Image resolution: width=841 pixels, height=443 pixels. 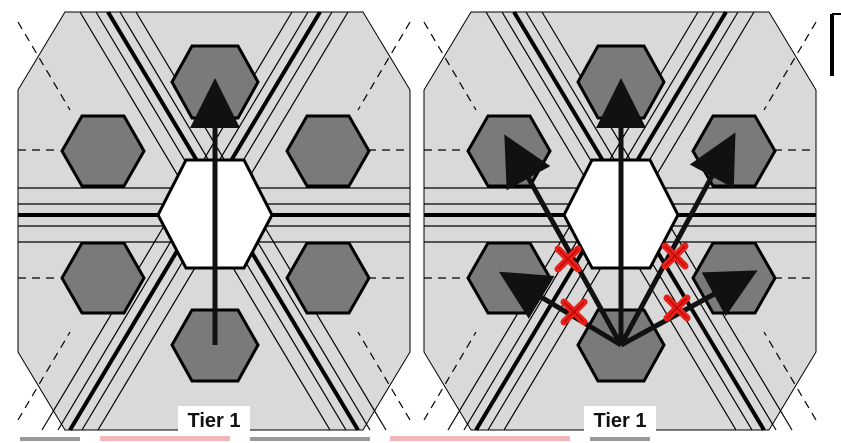 What do you see at coordinates (103, 151) in the screenshot?
I see `left-cell-upper-left` at bounding box center [103, 151].